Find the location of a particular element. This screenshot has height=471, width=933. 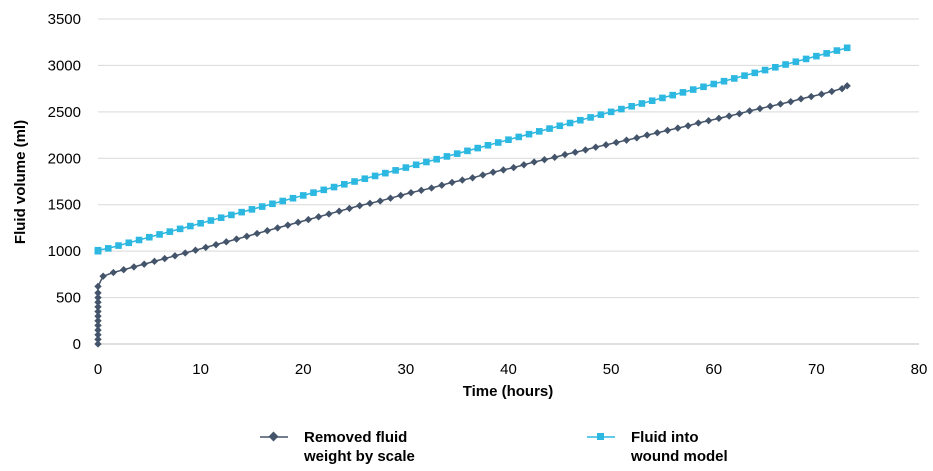

y-tick-label: 3500 is located at coordinates (64, 19).